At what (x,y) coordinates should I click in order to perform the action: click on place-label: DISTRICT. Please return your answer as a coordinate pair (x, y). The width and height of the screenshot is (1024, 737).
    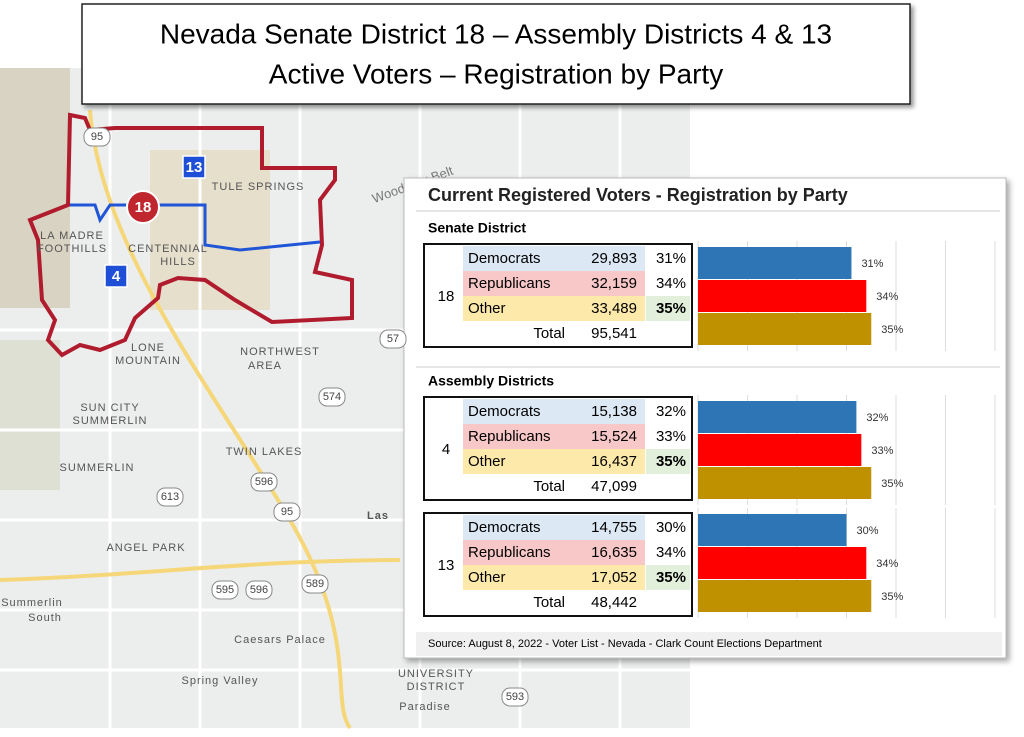
    Looking at the image, I should click on (436, 687).